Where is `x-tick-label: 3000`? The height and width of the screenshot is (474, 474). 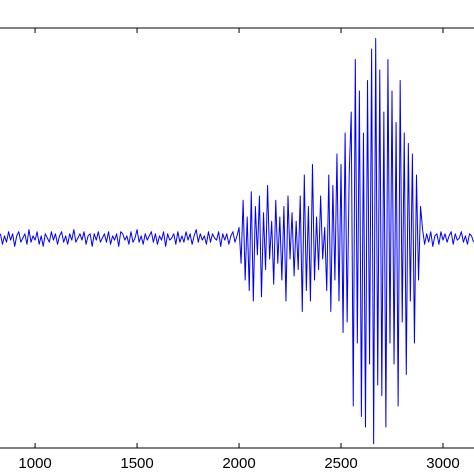 x-tick-label: 3000 is located at coordinates (442, 463).